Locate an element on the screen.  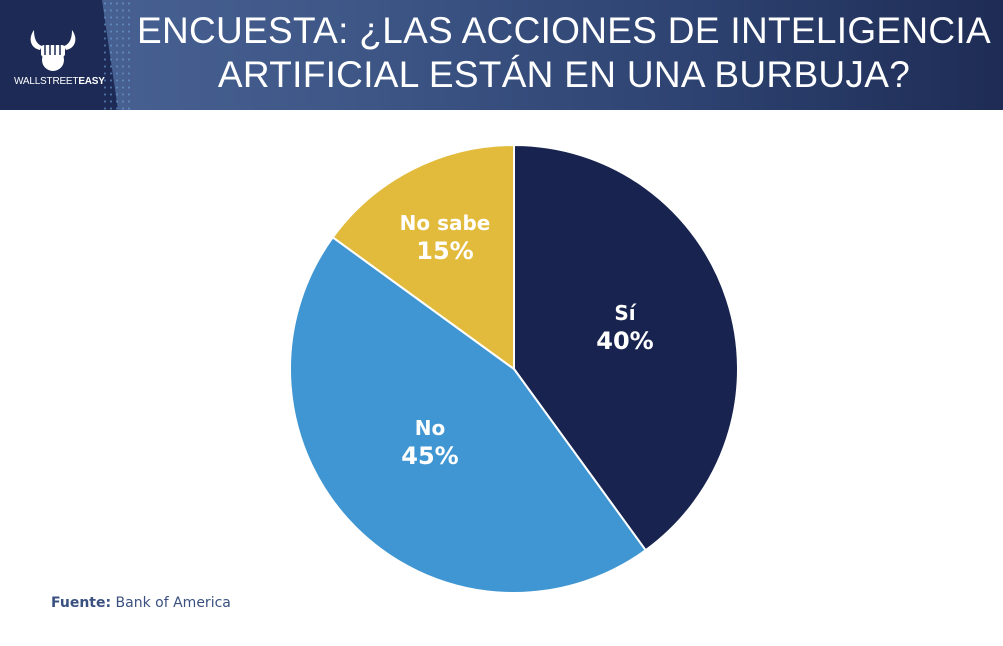
slice-label-no-sabe: No sabe 15% is located at coordinates (445, 238).